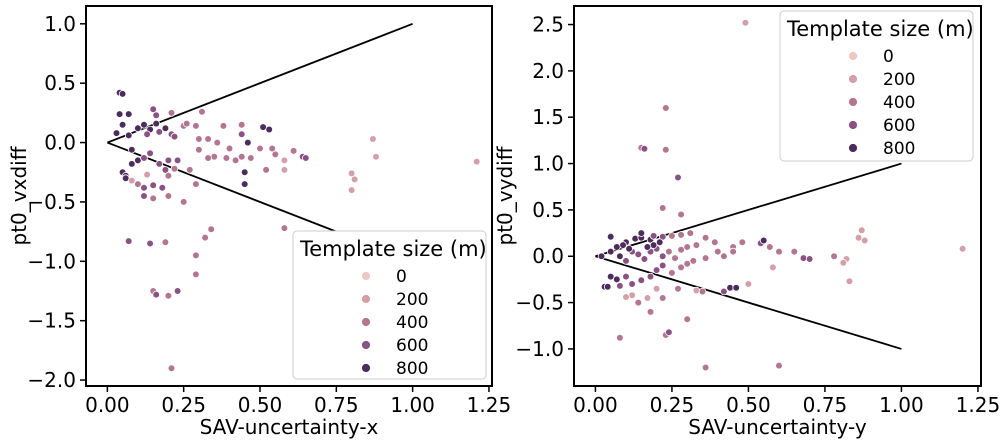 This screenshot has width=1003, height=443. What do you see at coordinates (412, 300) in the screenshot?
I see `left-legend-label: 200` at bounding box center [412, 300].